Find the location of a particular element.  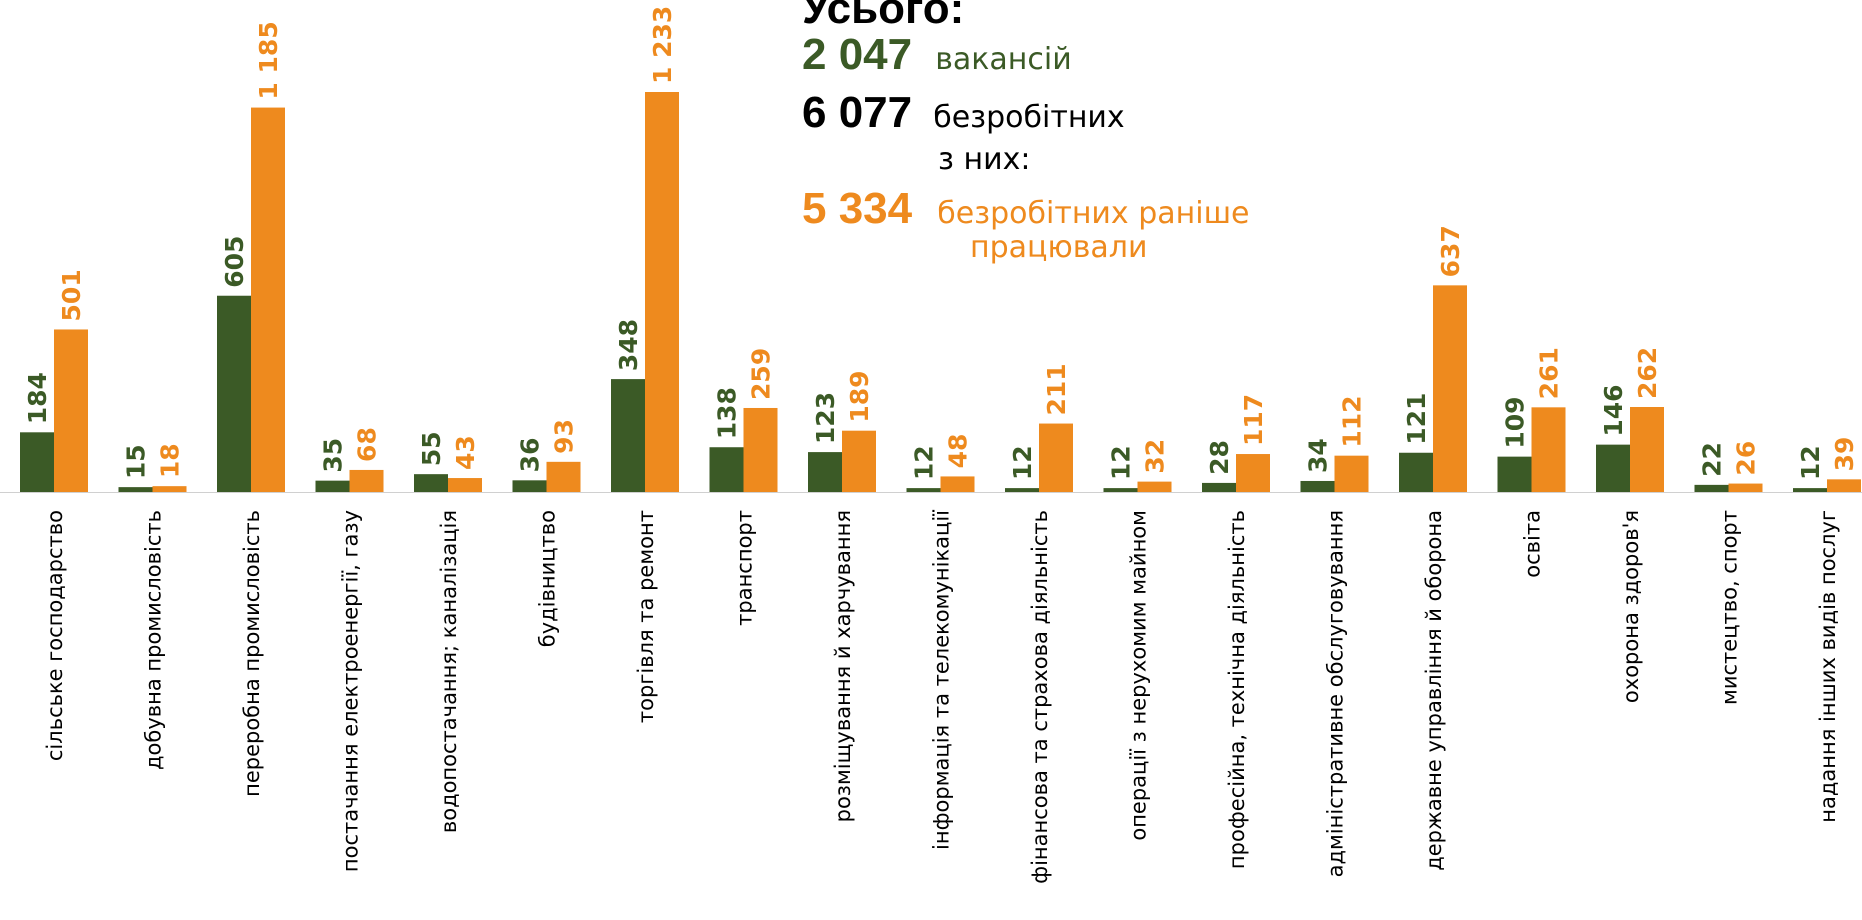

category-label-10: фінансова та страхова діяльність is located at coordinates (1040, 697).